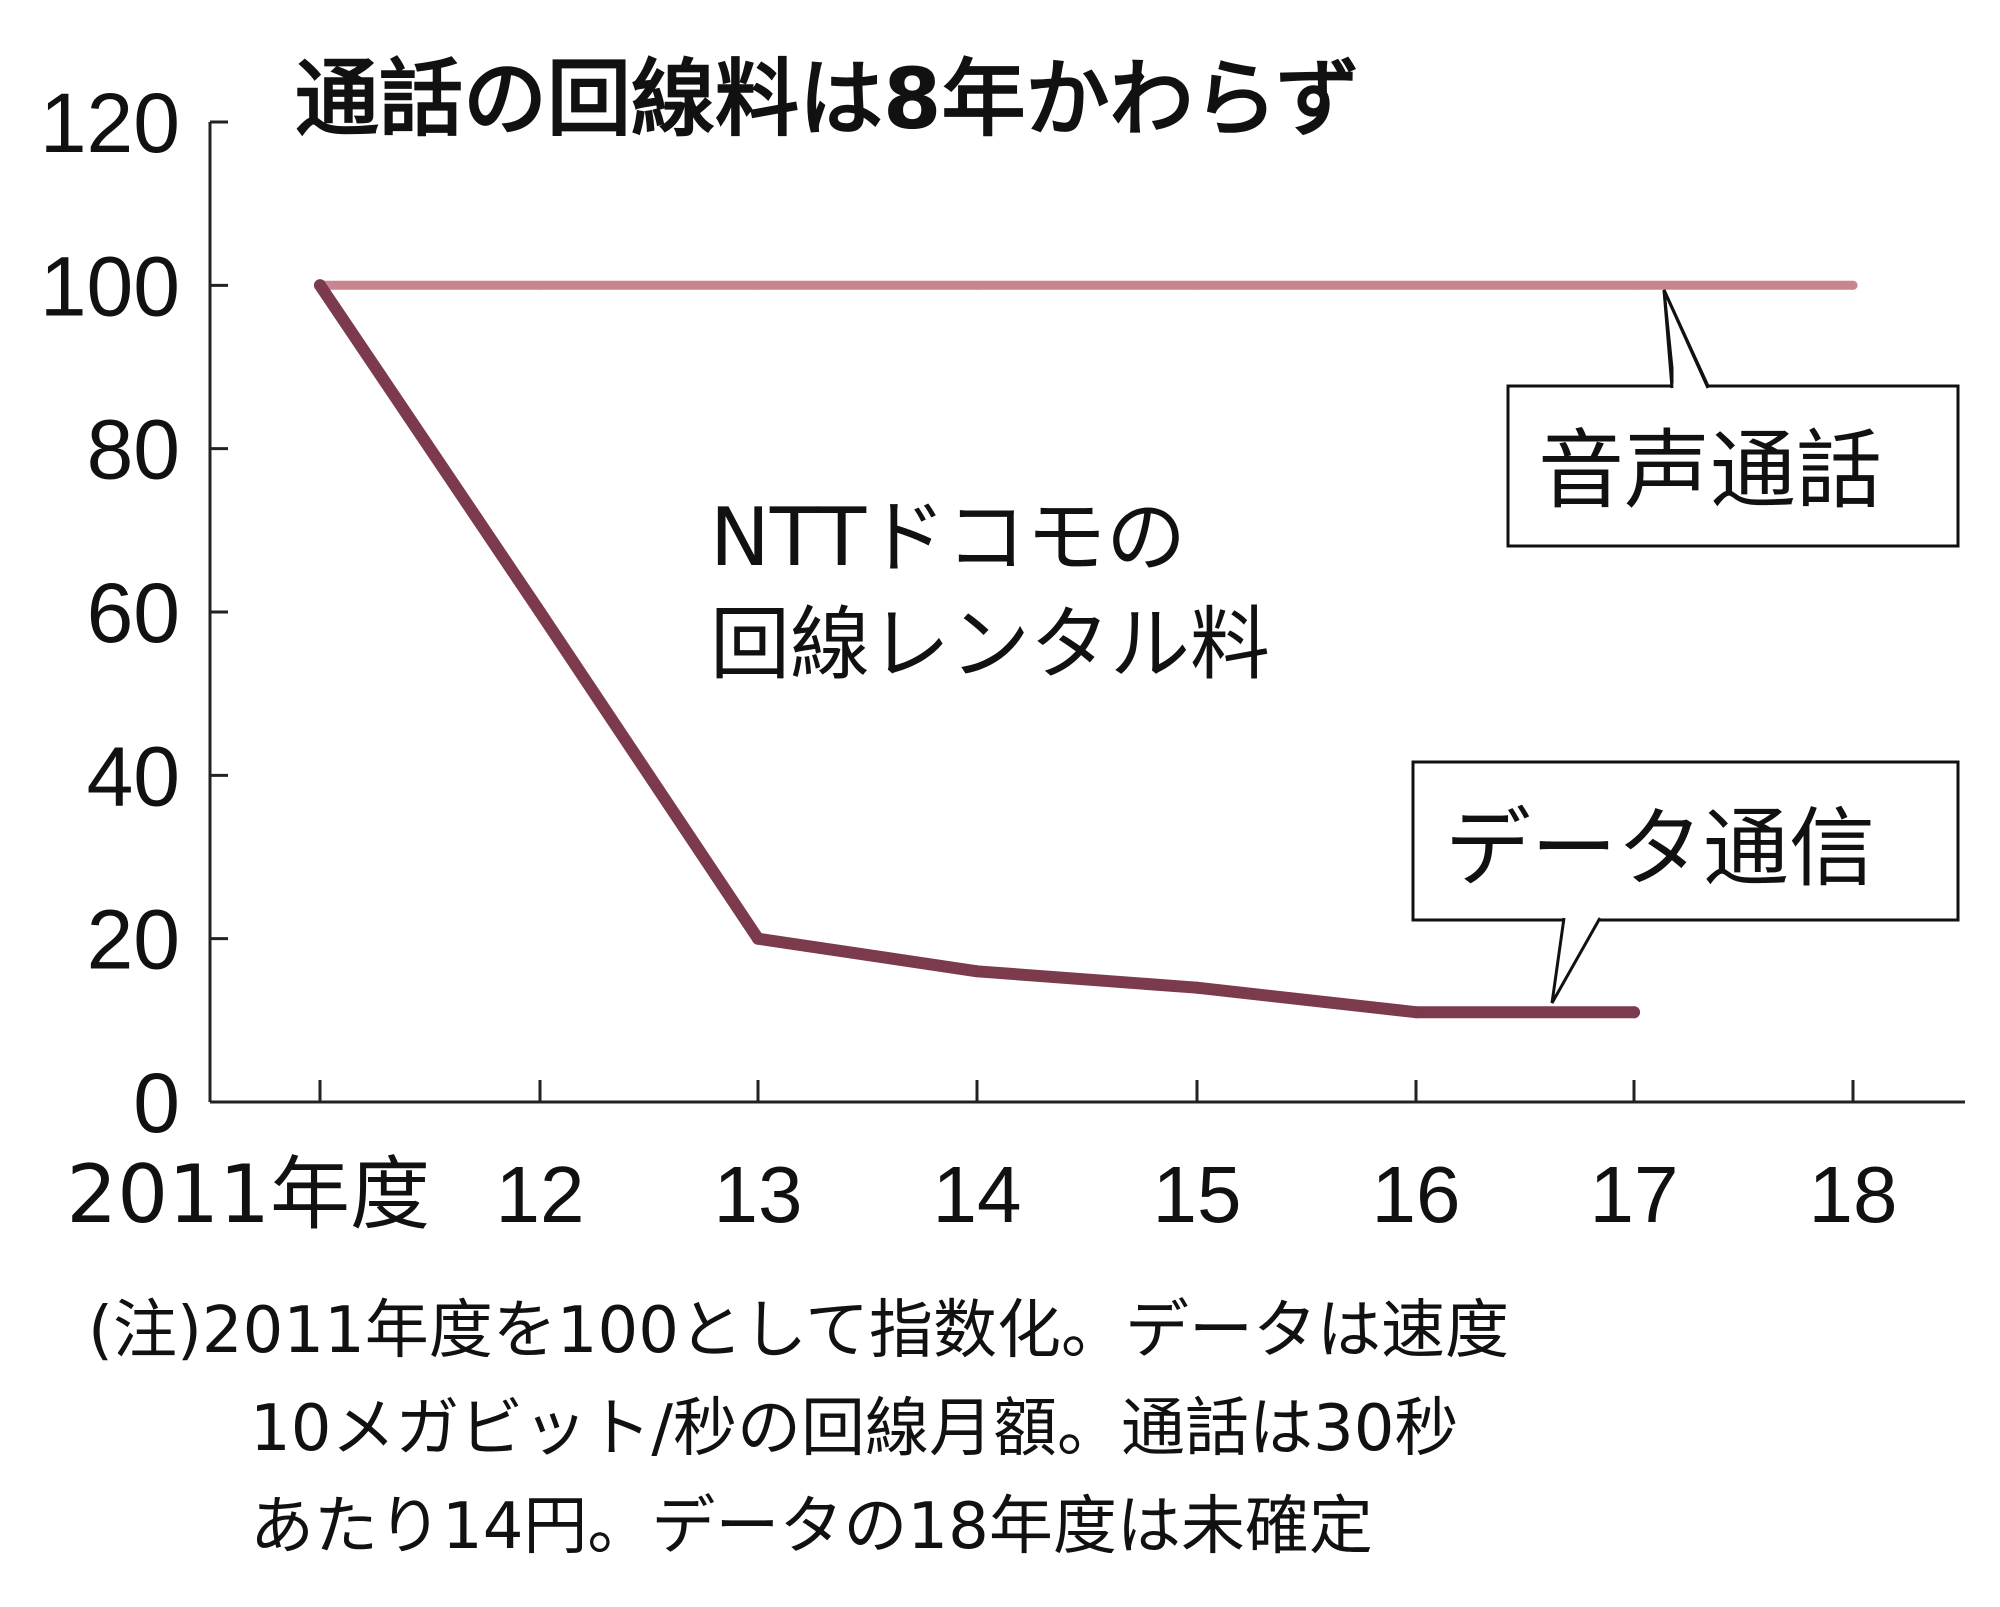 The image size is (2000, 1607). I want to click on x-tick-label: 13, so click(758, 1194).